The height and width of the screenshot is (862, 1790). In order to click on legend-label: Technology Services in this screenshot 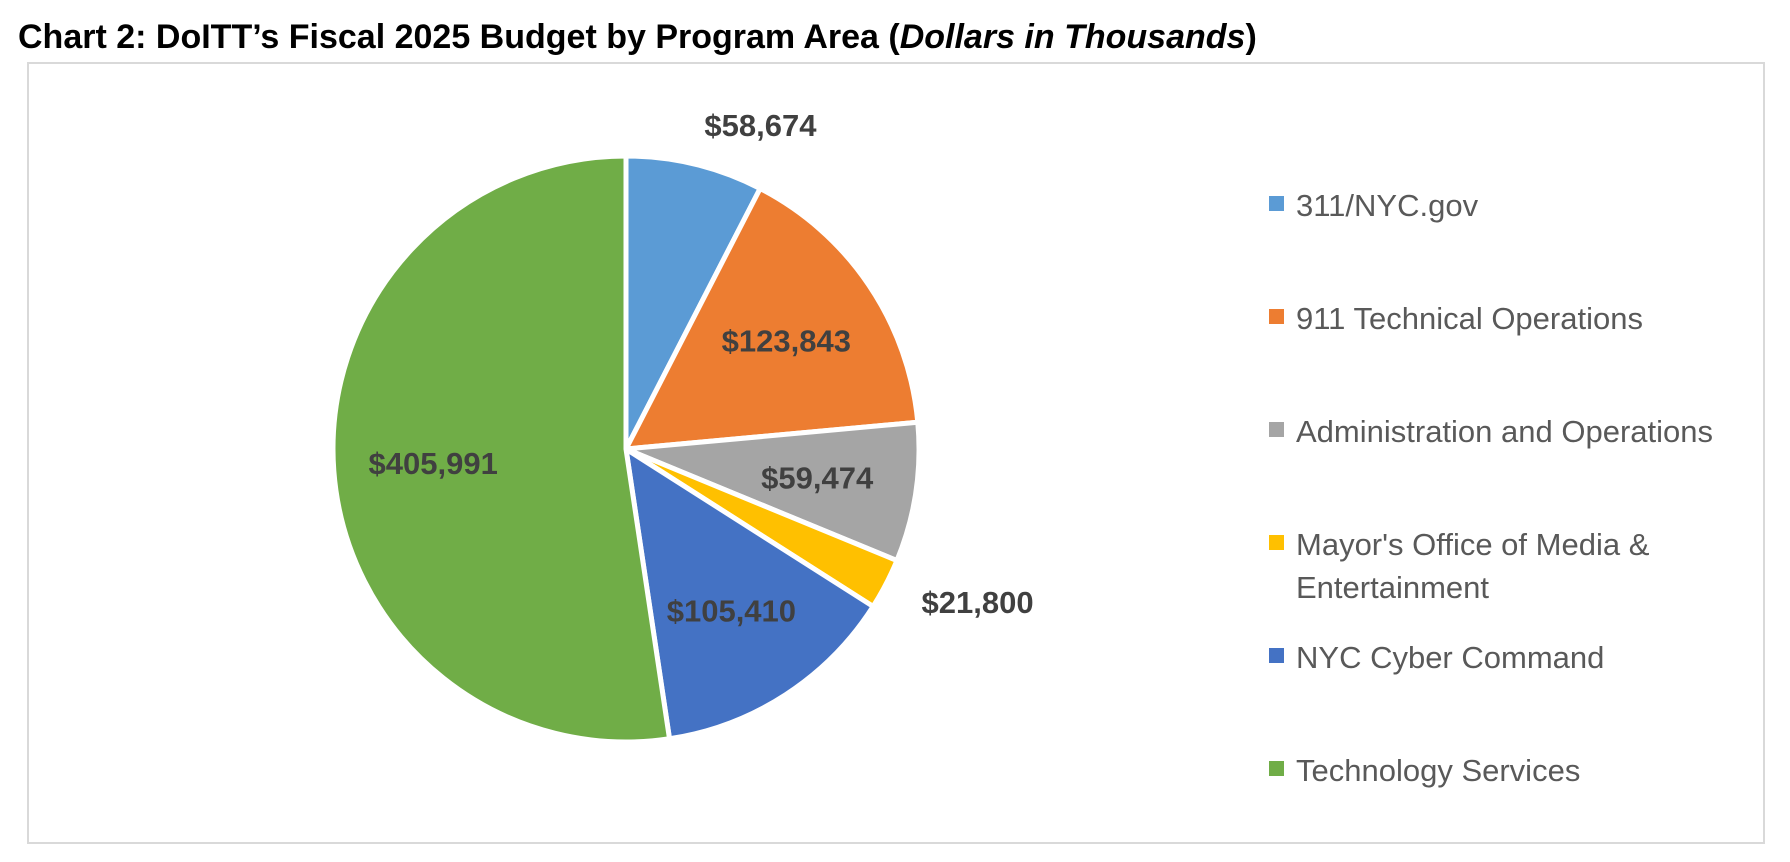, I will do `click(1438, 770)`.